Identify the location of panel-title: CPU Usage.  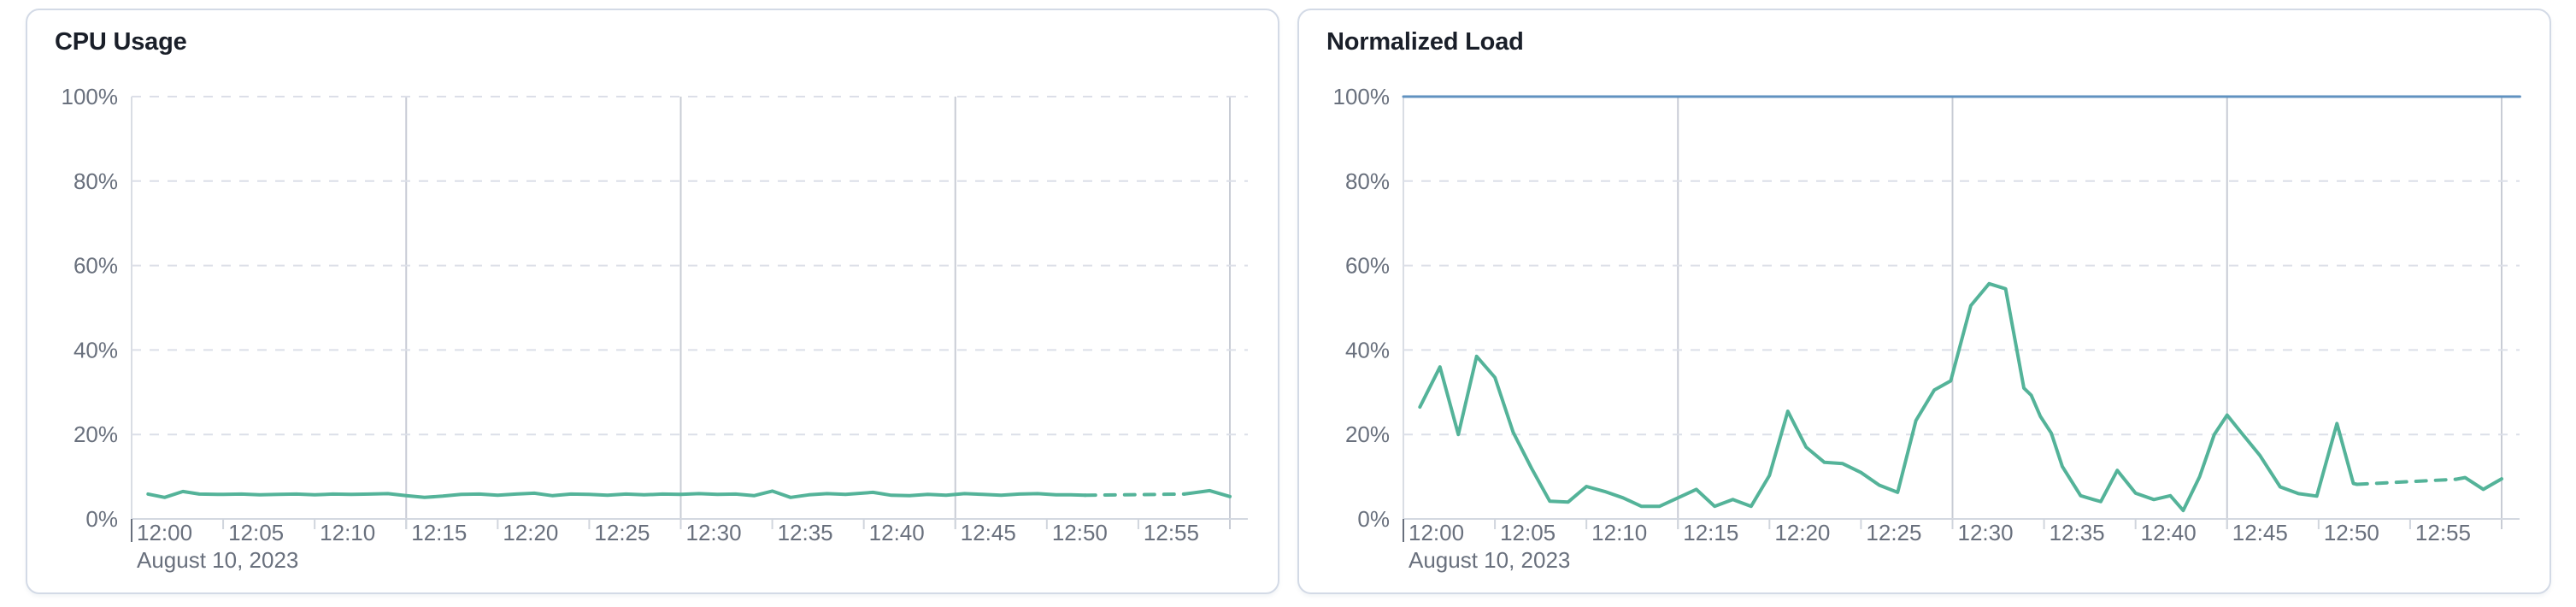
(121, 42).